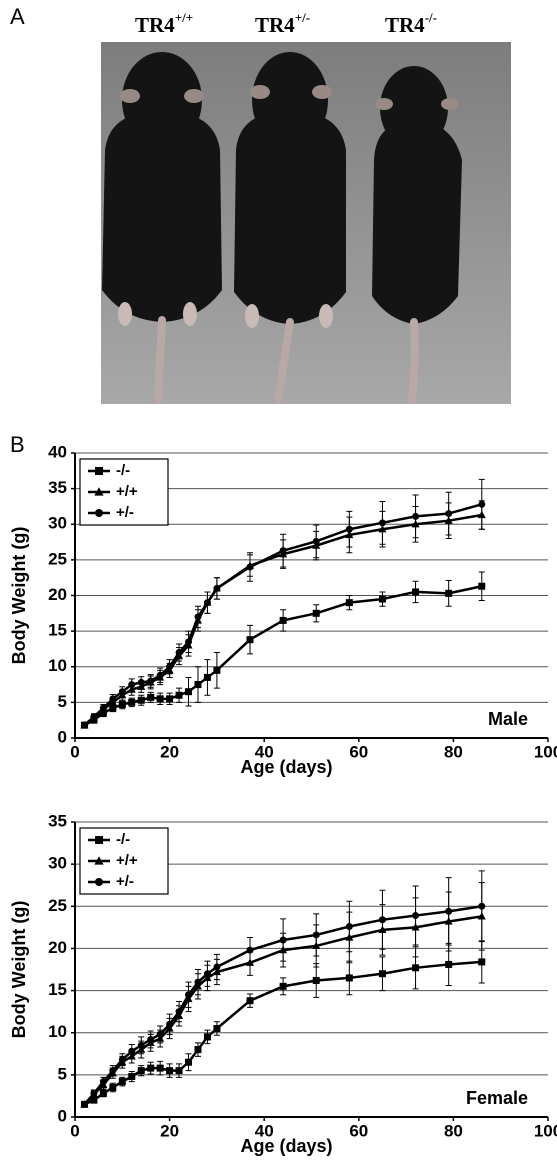  Describe the element at coordinates (545, 1130) in the screenshot. I see `x-tick-label: 100` at that location.